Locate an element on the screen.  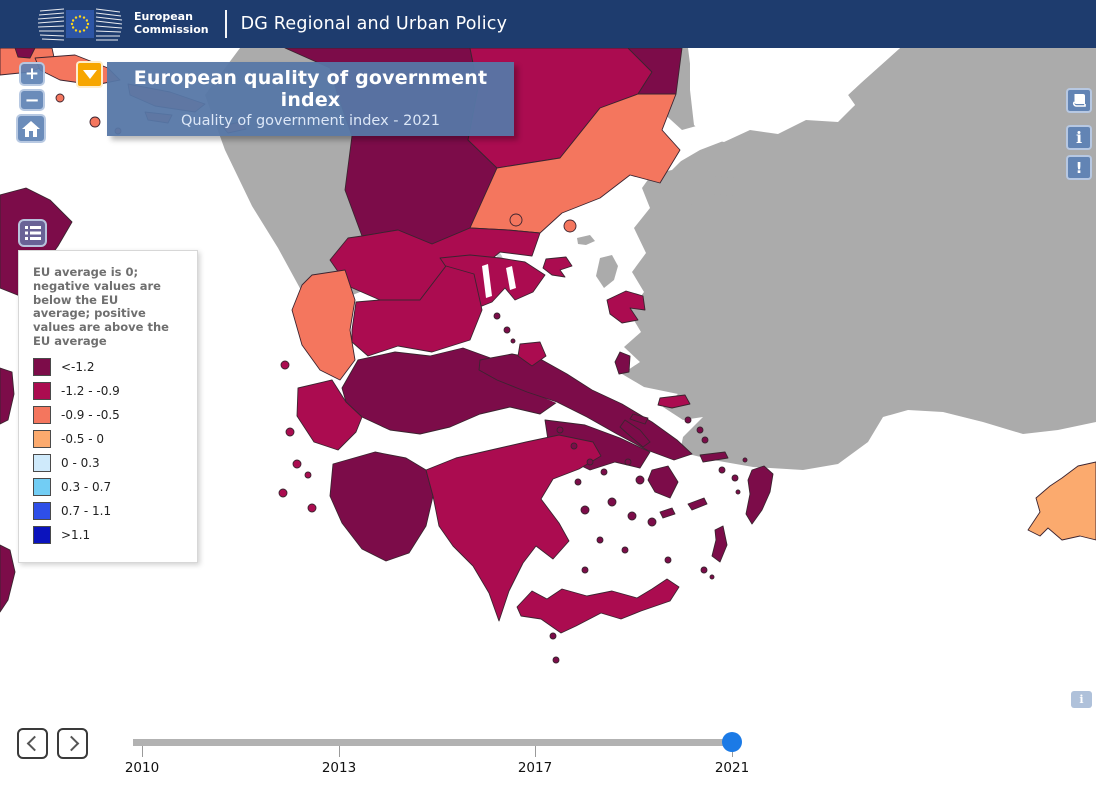
legend-label: 0 - 0.3 is located at coordinates (80, 462).